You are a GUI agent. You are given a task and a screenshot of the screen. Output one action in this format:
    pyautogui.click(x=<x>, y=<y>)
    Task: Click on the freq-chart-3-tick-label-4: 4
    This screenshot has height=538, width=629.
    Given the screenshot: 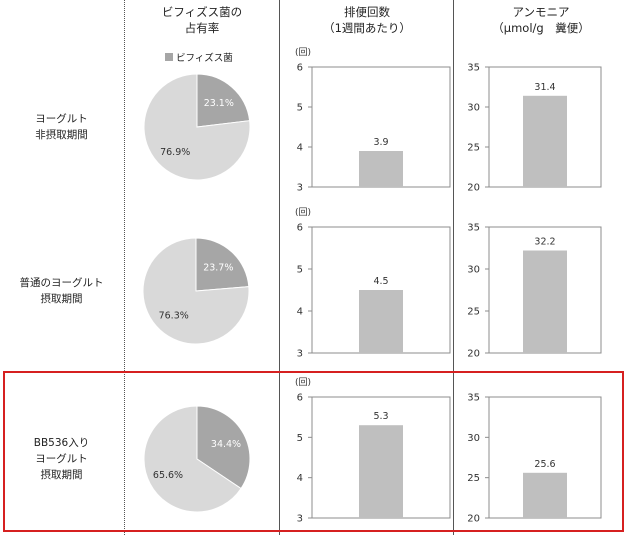 What is the action you would take?
    pyautogui.click(x=300, y=478)
    